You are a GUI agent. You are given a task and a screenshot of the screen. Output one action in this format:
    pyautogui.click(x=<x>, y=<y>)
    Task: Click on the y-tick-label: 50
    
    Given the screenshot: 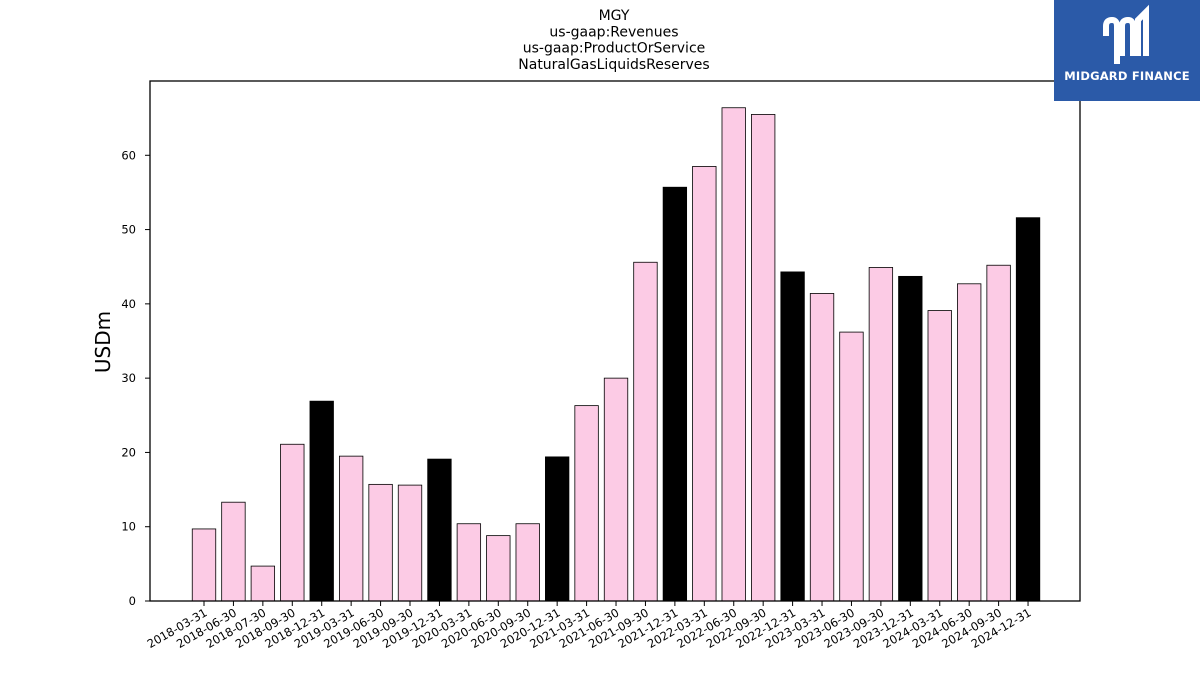 What is the action you would take?
    pyautogui.click(x=128, y=230)
    